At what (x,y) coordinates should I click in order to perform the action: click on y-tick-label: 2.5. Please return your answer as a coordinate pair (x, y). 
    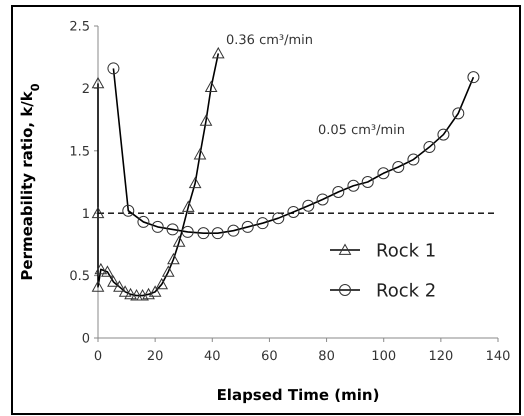
    Looking at the image, I should click on (79, 27).